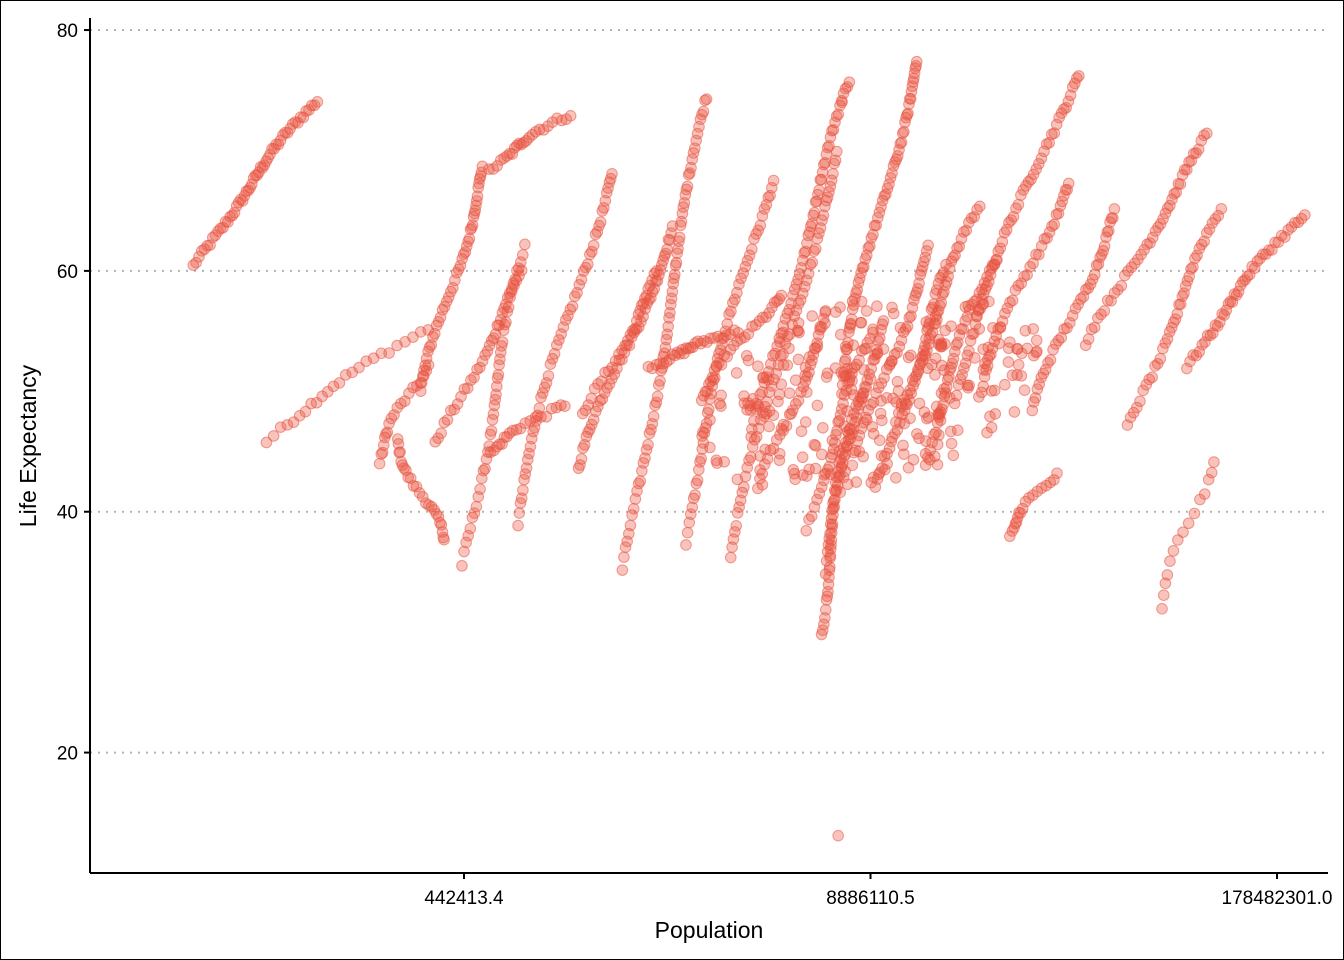 The height and width of the screenshot is (960, 1344). Describe the element at coordinates (73, 393) in the screenshot. I see `y-ticks: 20 40 60 80` at that location.